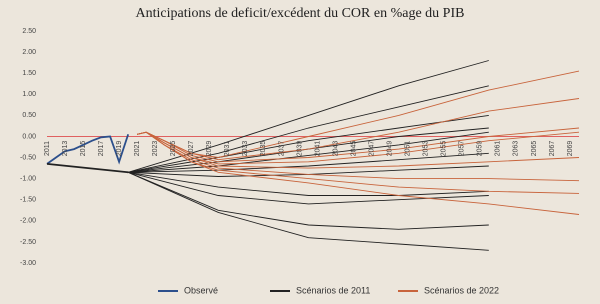 Image resolution: width=600 pixels, height=304 pixels. I want to click on x-tick-label: 2063, so click(516, 149).